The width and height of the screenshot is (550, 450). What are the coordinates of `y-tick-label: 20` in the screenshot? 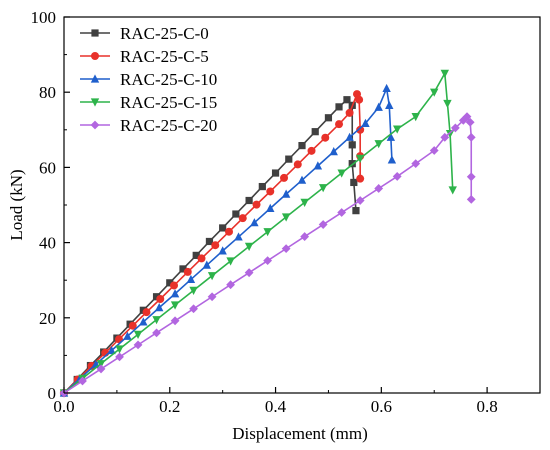 It's located at (47, 318).